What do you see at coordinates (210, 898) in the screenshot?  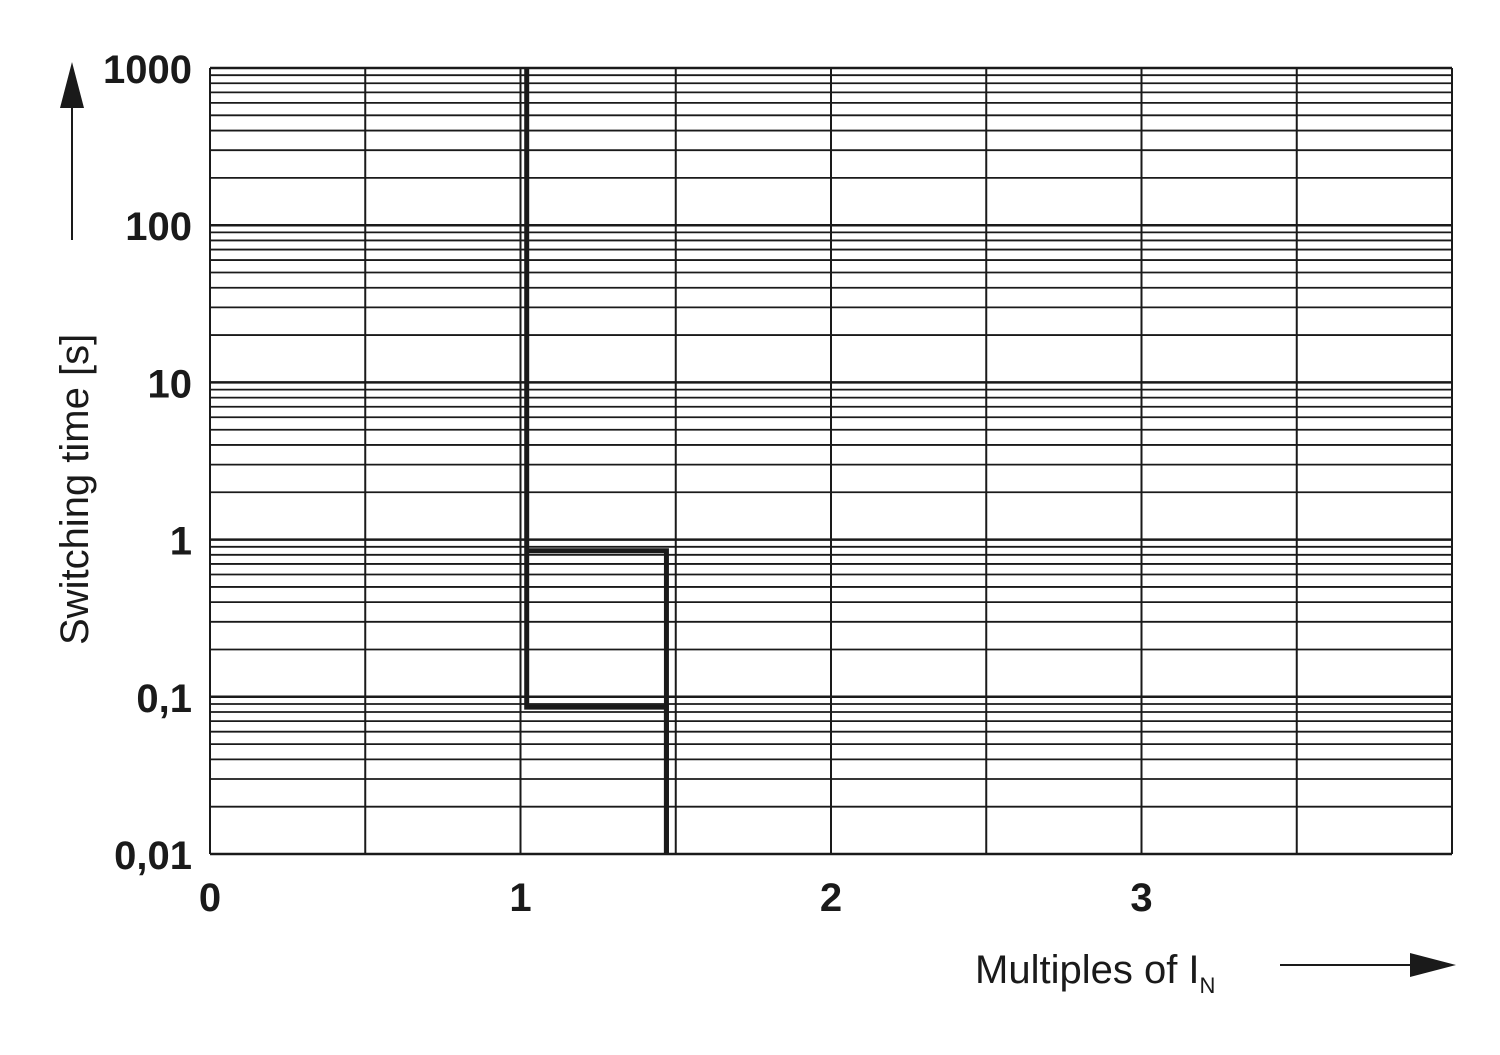 I see `x-tick-label: 0` at bounding box center [210, 898].